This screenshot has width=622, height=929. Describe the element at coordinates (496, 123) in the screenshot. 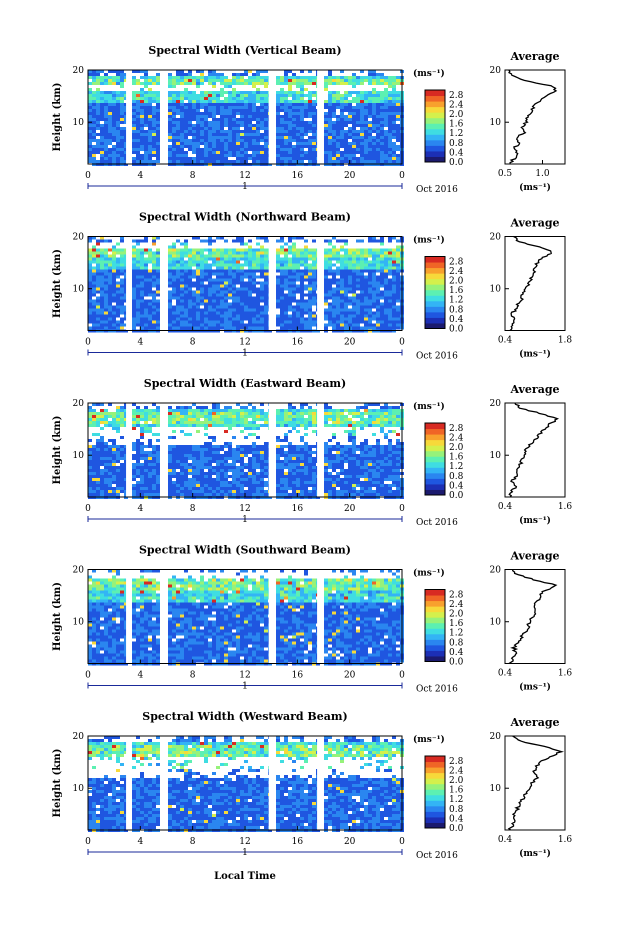

I see `average-y-tick-label: 10` at that location.